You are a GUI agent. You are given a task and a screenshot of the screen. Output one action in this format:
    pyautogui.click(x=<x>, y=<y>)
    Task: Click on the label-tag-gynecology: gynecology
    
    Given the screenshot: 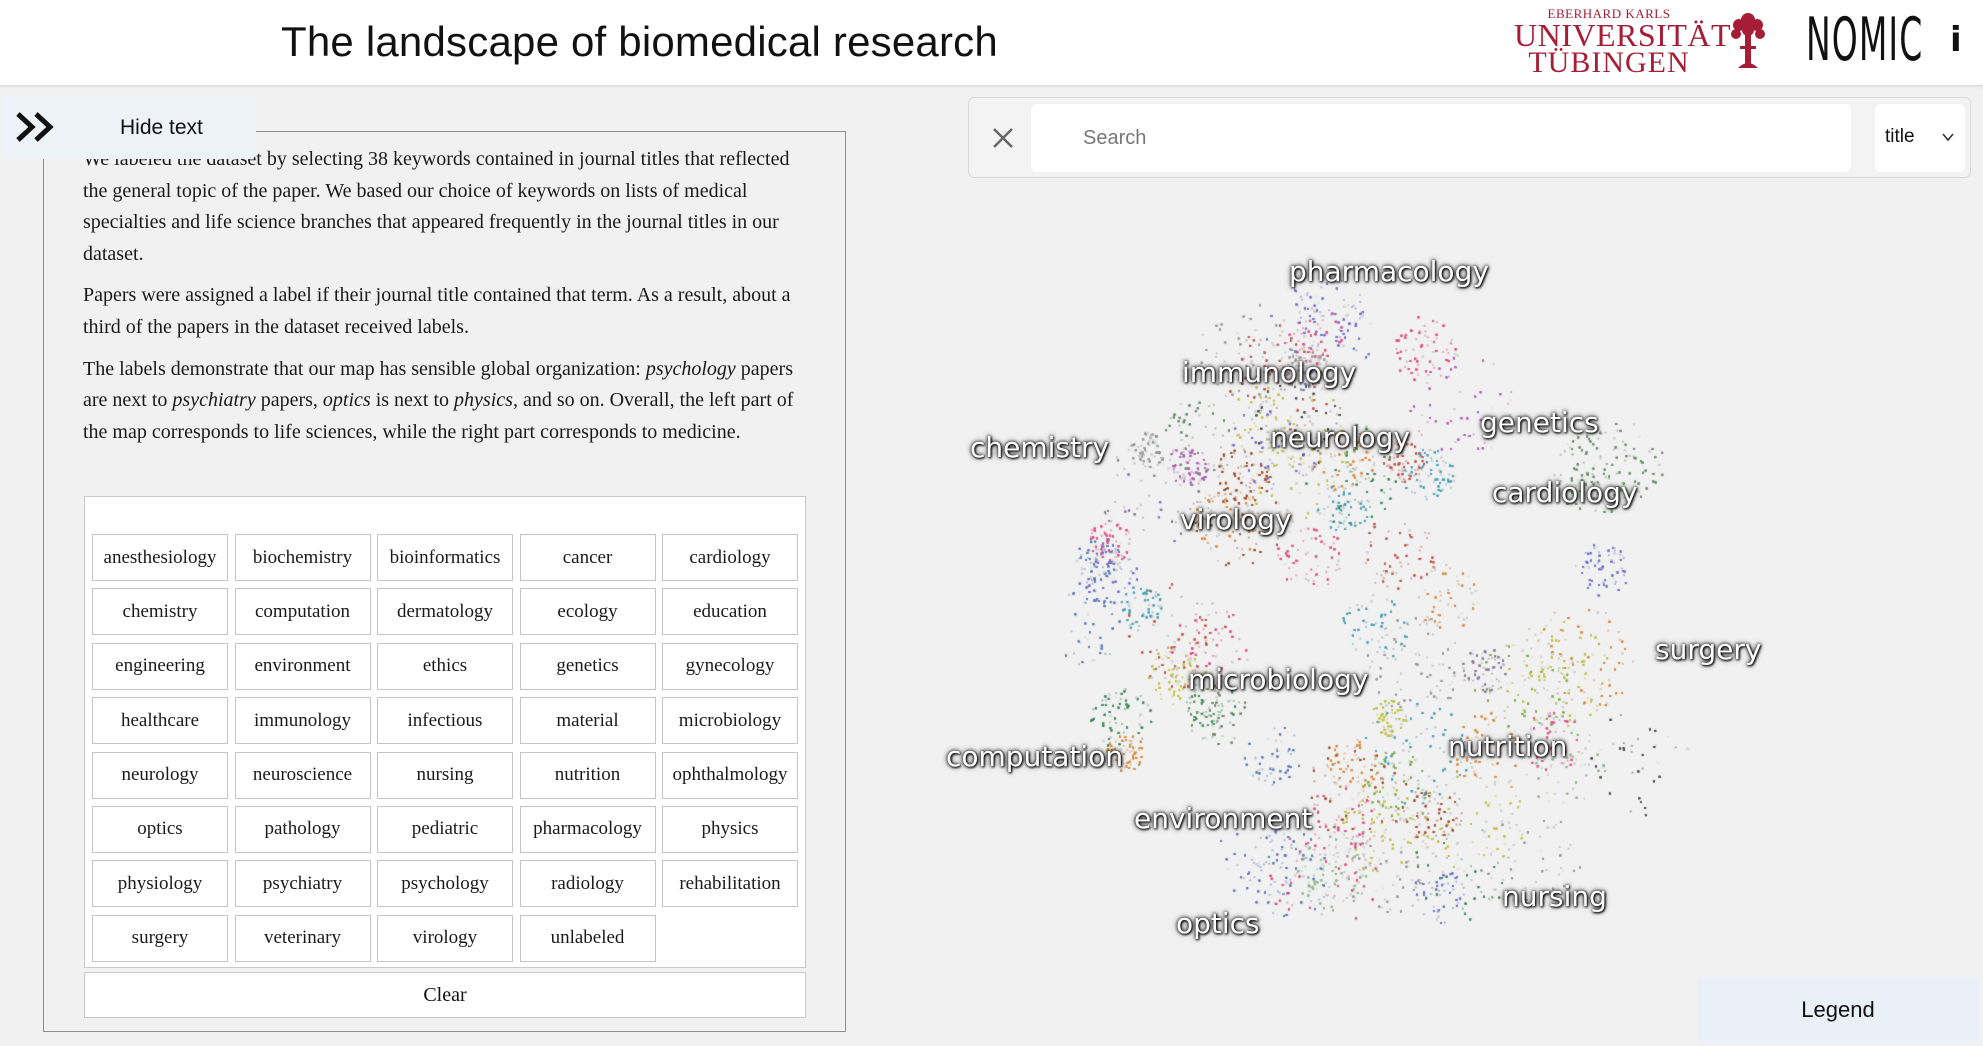 What is the action you would take?
    pyautogui.click(x=730, y=666)
    